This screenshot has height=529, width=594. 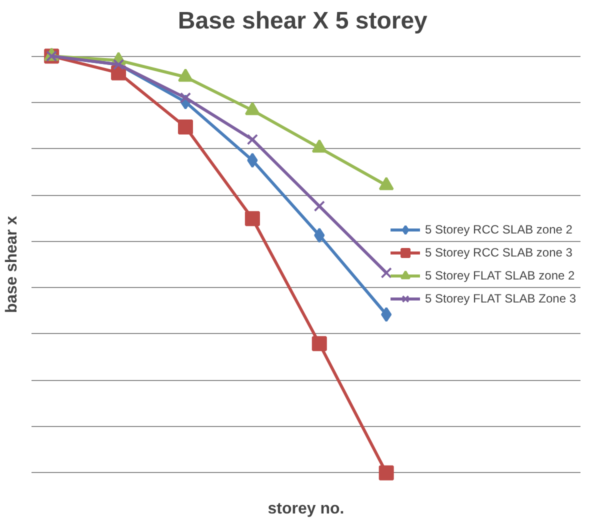 What do you see at coordinates (306, 509) in the screenshot?
I see `x-axis-title: storey no.` at bounding box center [306, 509].